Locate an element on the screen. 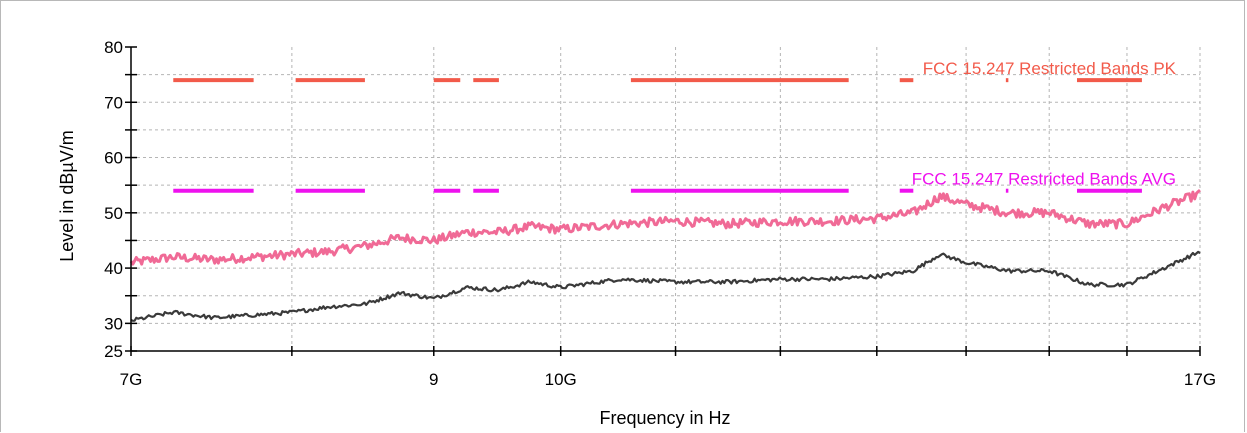  x-tick-label: 9 is located at coordinates (433, 379).